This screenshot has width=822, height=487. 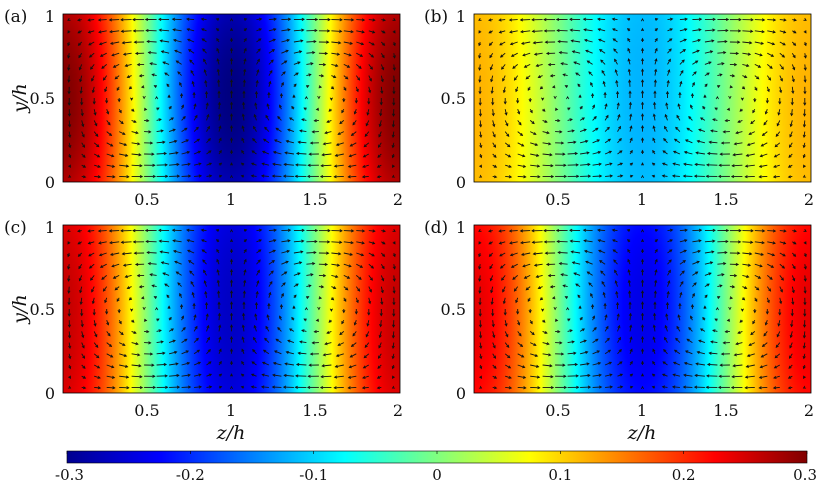 What do you see at coordinates (231, 309) in the screenshot?
I see `frame-c` at bounding box center [231, 309].